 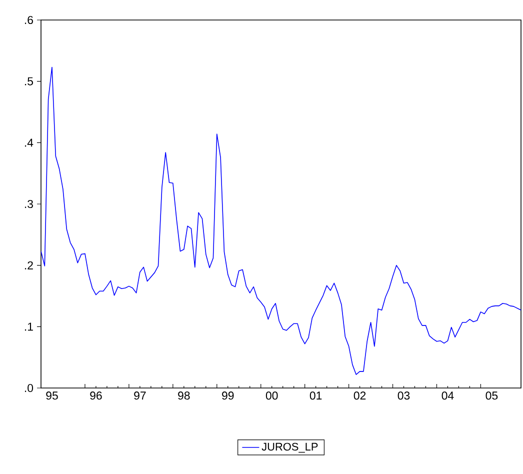 I want to click on x-tick-label: 97, so click(x=140, y=396).